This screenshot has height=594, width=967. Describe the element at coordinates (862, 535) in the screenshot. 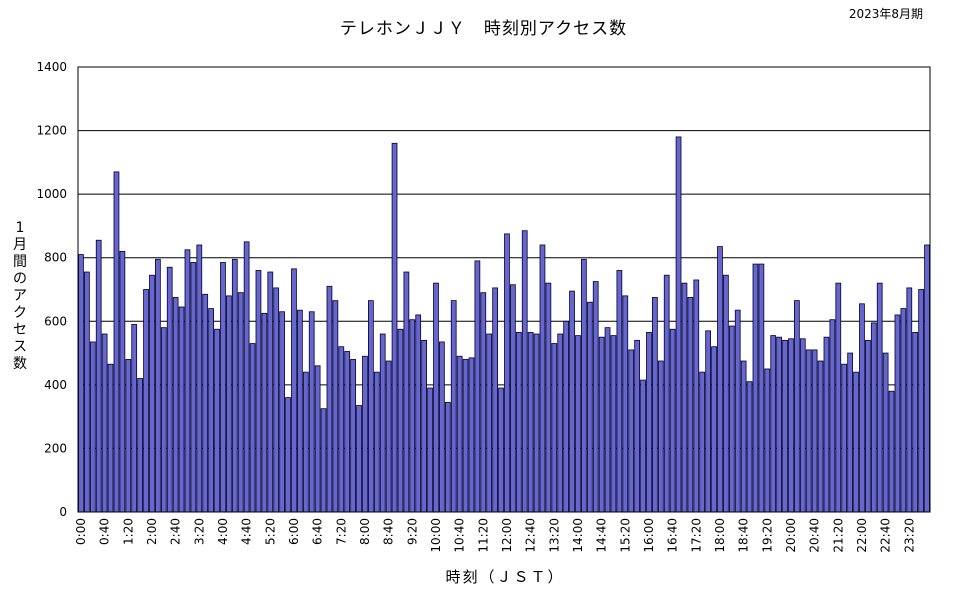

I see `x-tick-label: 22:00` at that location.